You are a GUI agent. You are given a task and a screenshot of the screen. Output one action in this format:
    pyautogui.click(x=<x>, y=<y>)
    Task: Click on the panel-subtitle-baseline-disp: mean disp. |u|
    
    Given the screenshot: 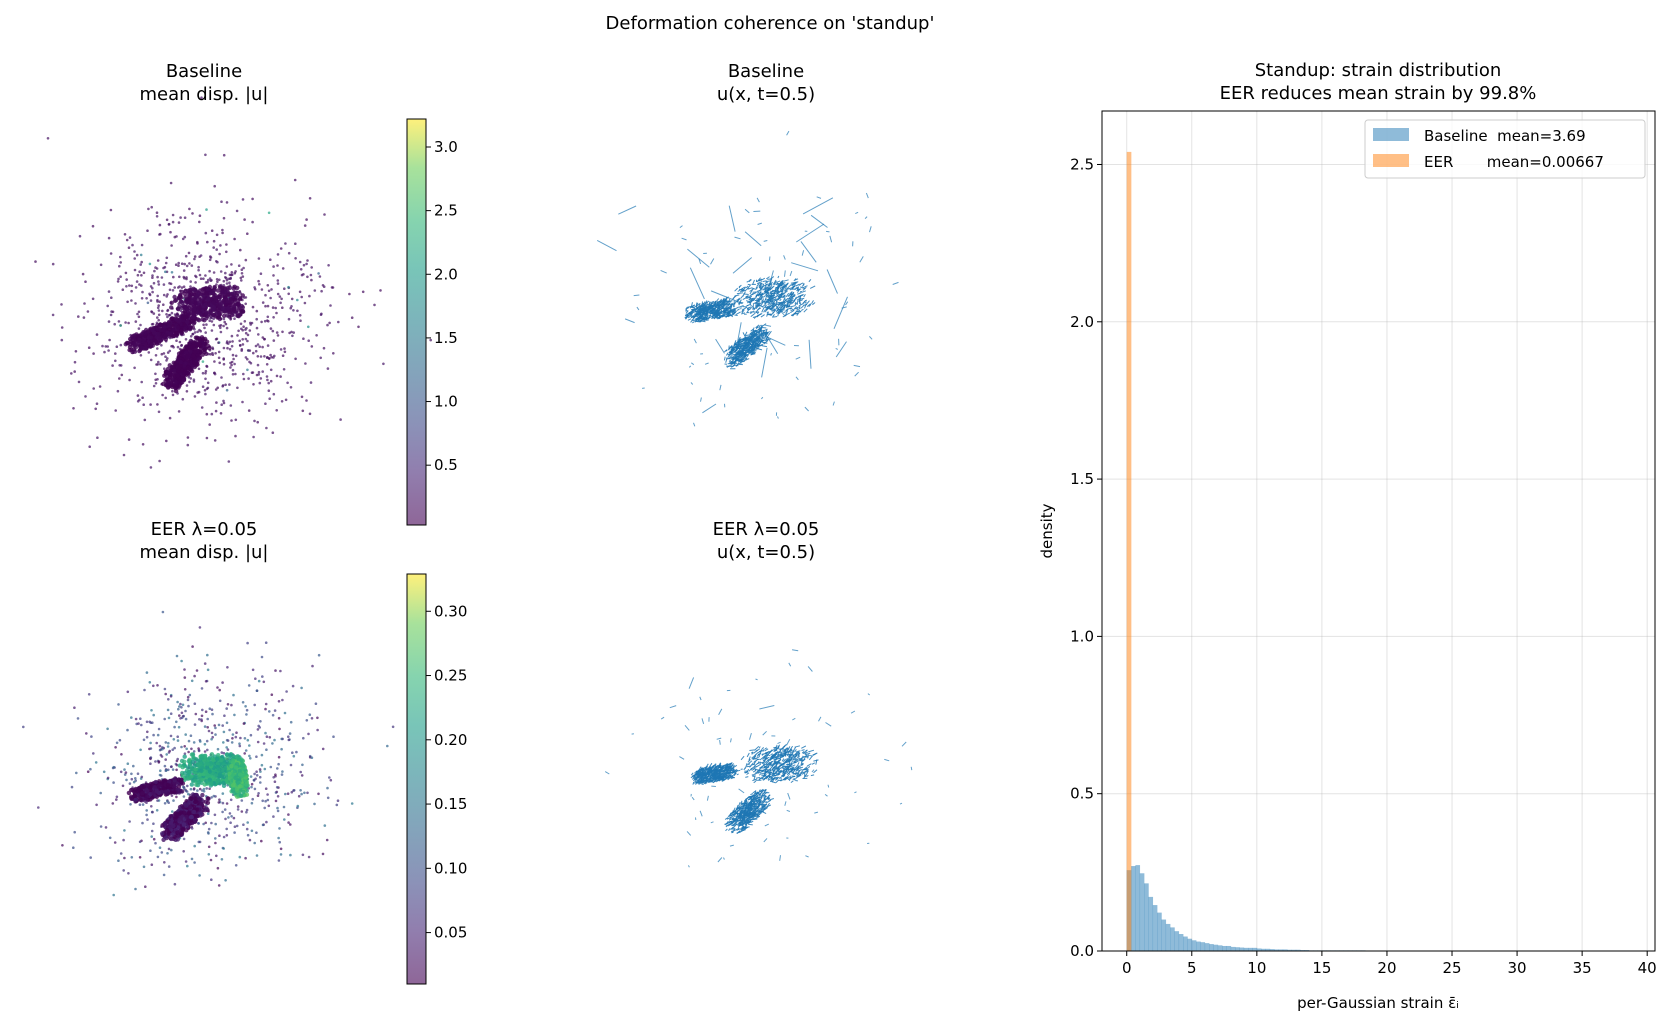 What is the action you would take?
    pyautogui.click(x=204, y=94)
    